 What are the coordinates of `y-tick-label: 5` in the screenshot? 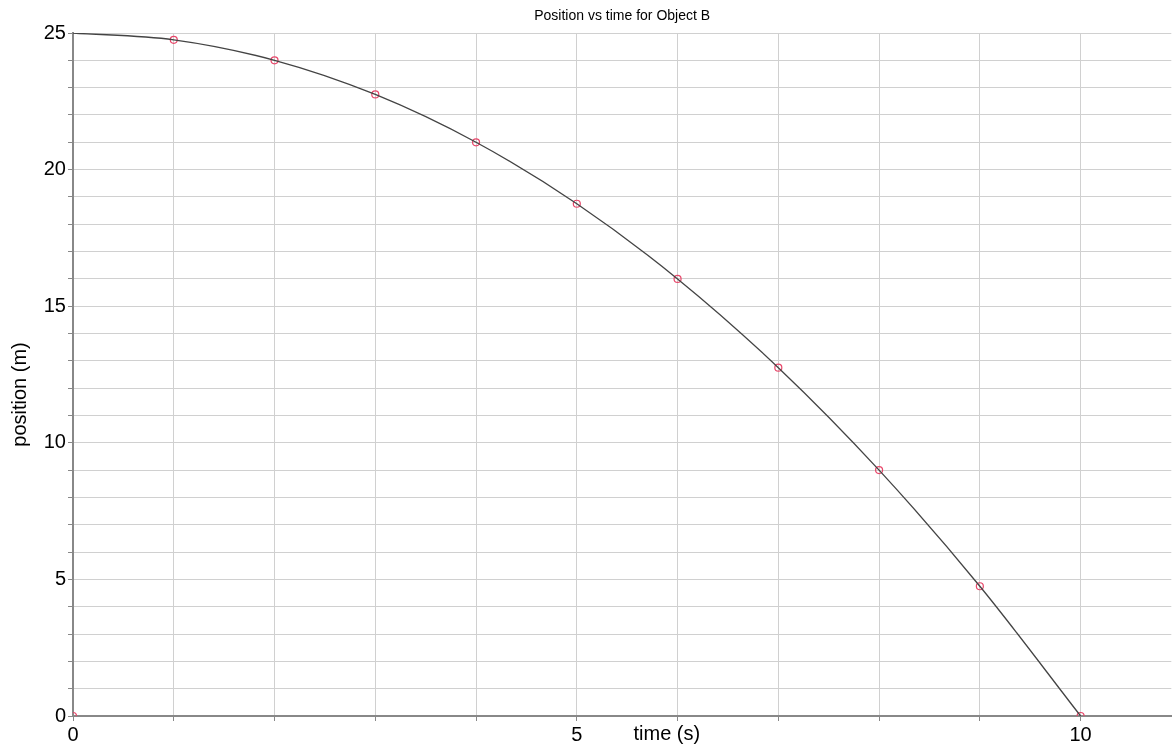 It's located at (60, 577).